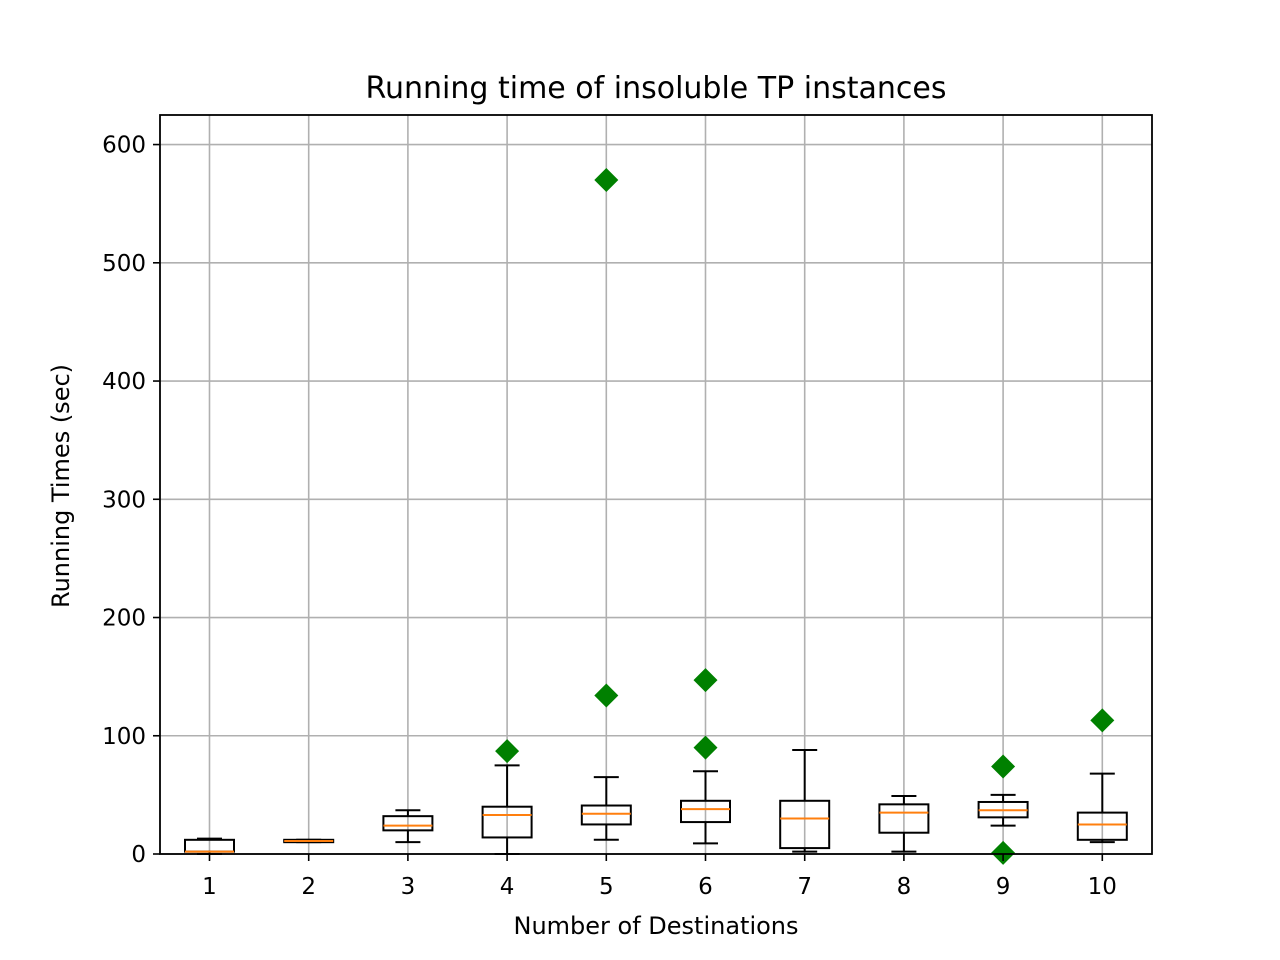  What do you see at coordinates (507, 887) in the screenshot?
I see `x-tick-label: 4` at bounding box center [507, 887].